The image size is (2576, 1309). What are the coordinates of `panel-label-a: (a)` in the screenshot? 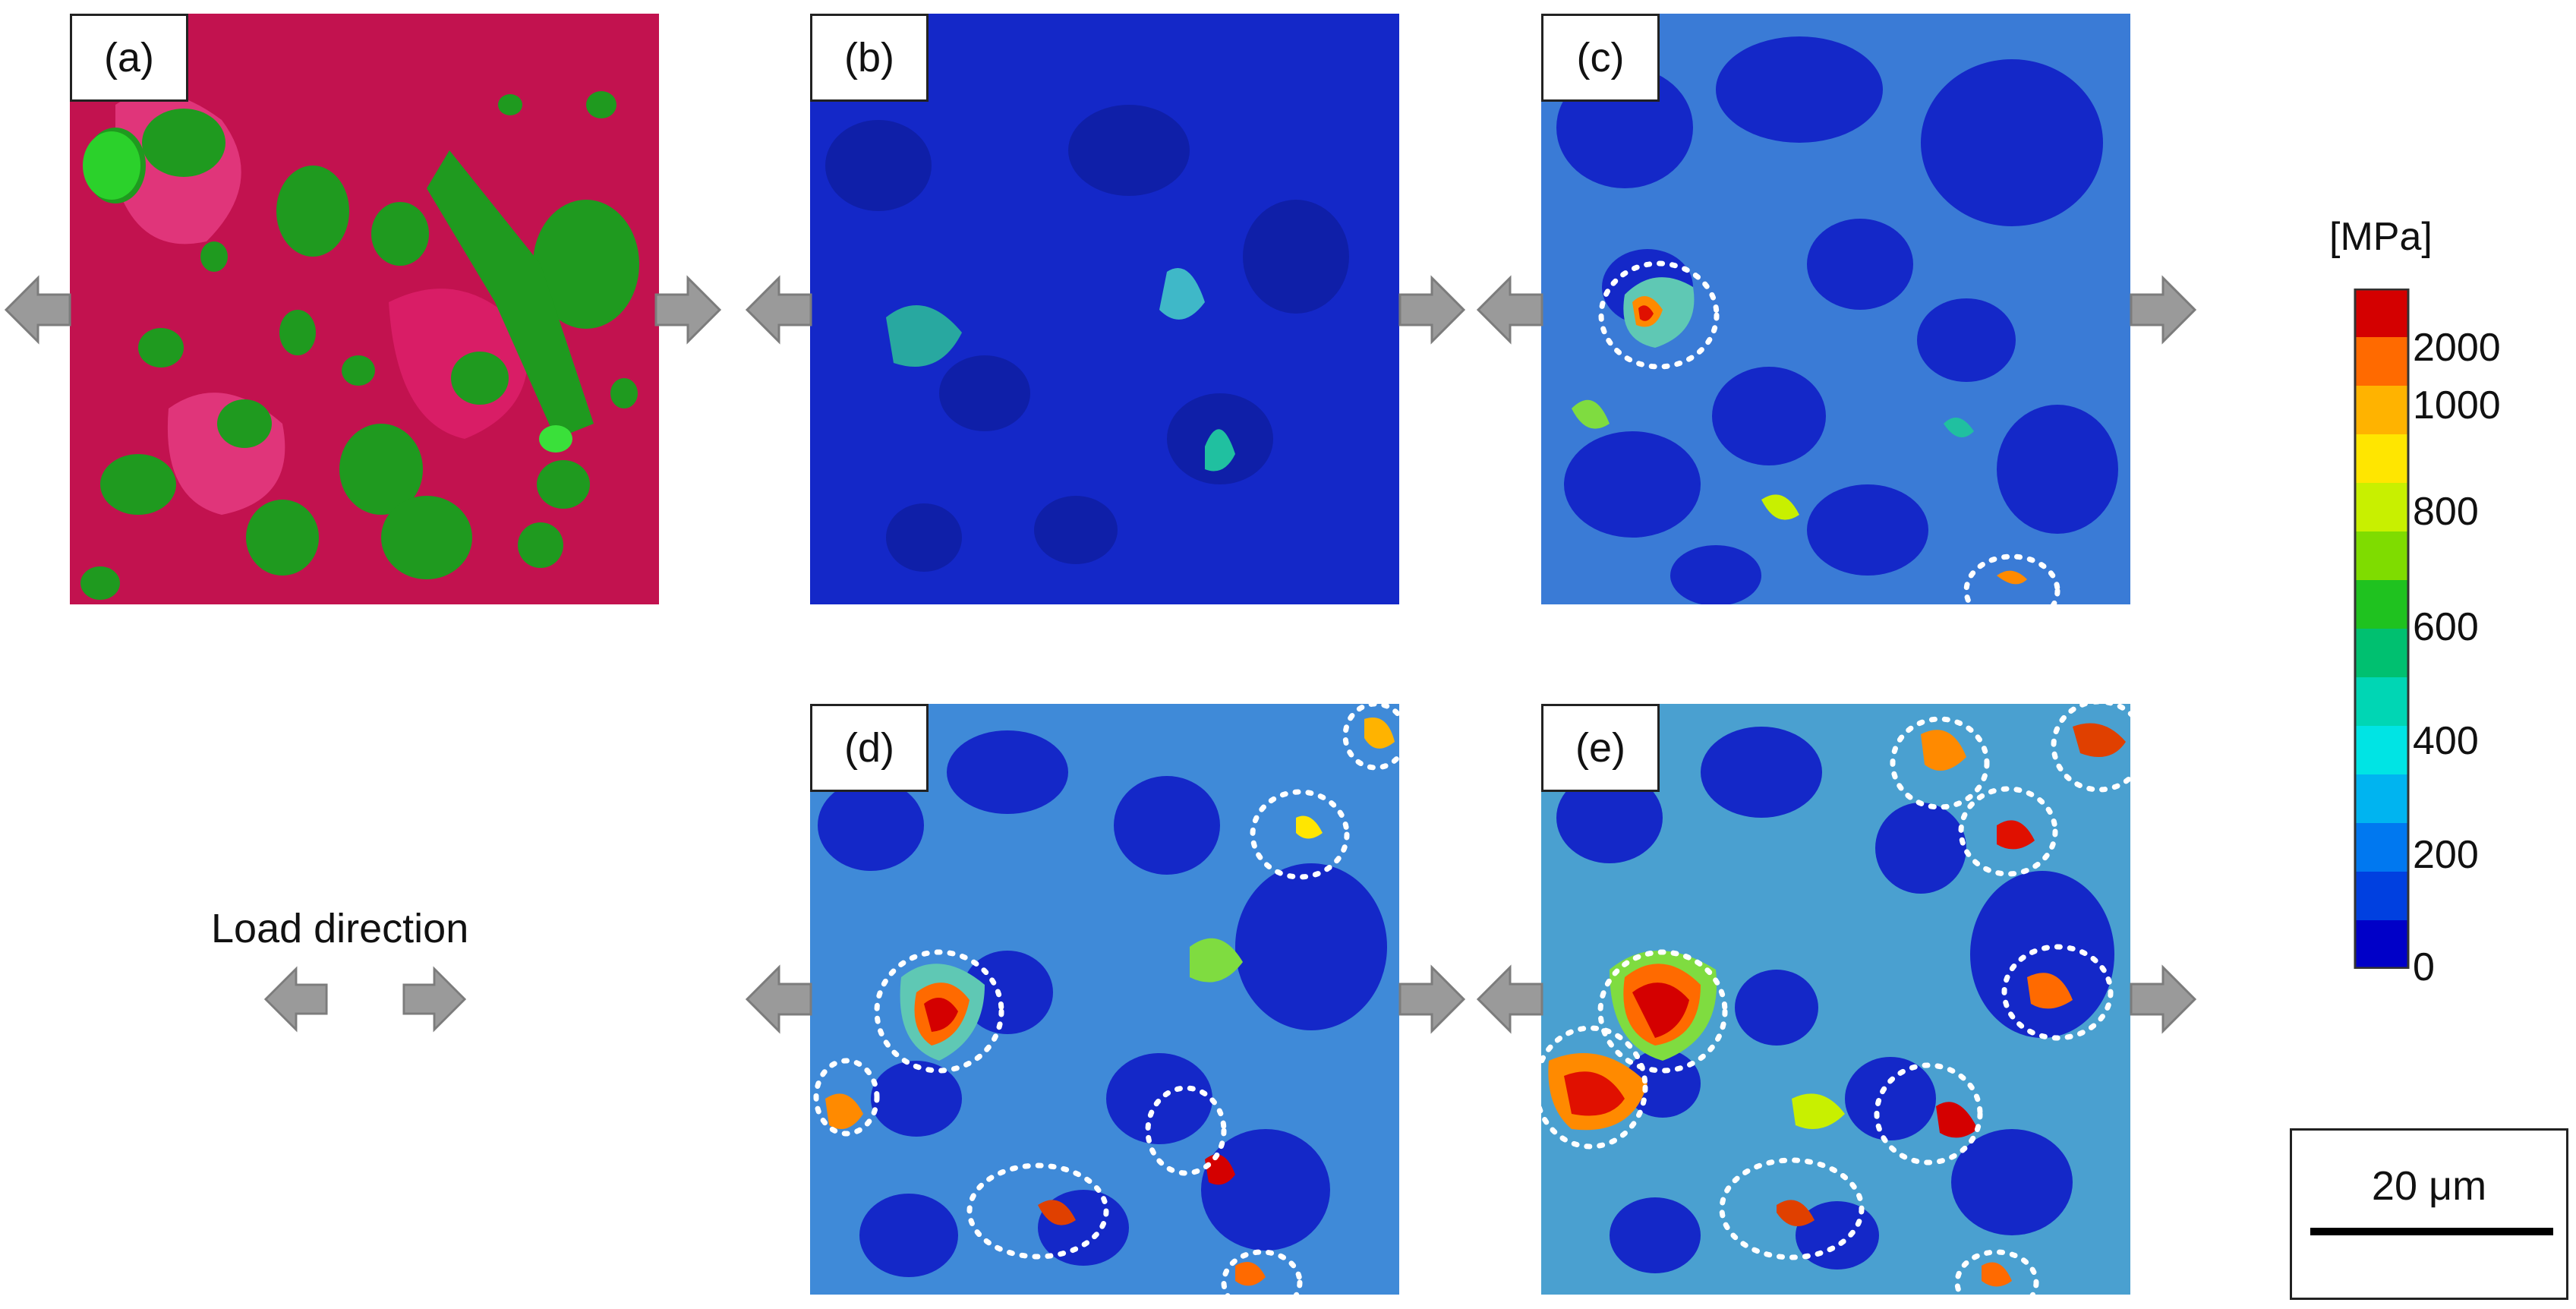 It's located at (129, 58).